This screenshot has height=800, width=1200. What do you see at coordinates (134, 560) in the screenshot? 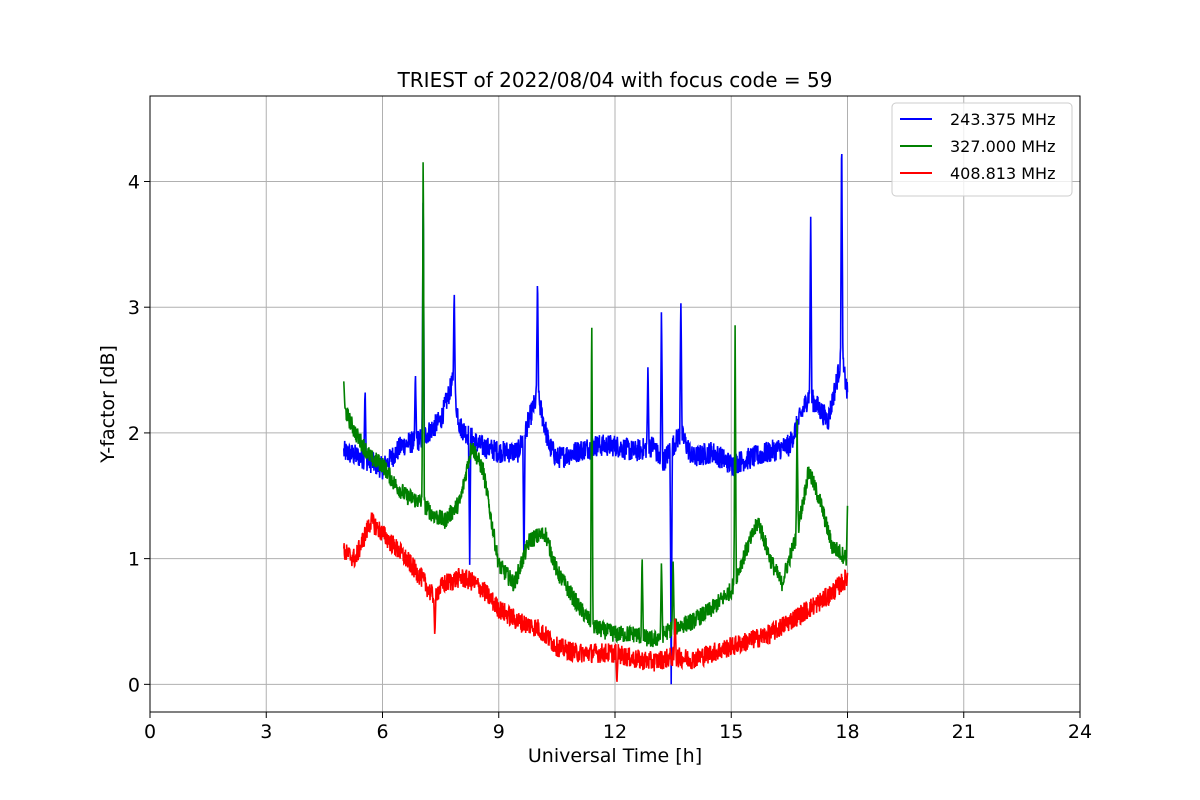
I see `y-tick-label: 1` at bounding box center [134, 560].